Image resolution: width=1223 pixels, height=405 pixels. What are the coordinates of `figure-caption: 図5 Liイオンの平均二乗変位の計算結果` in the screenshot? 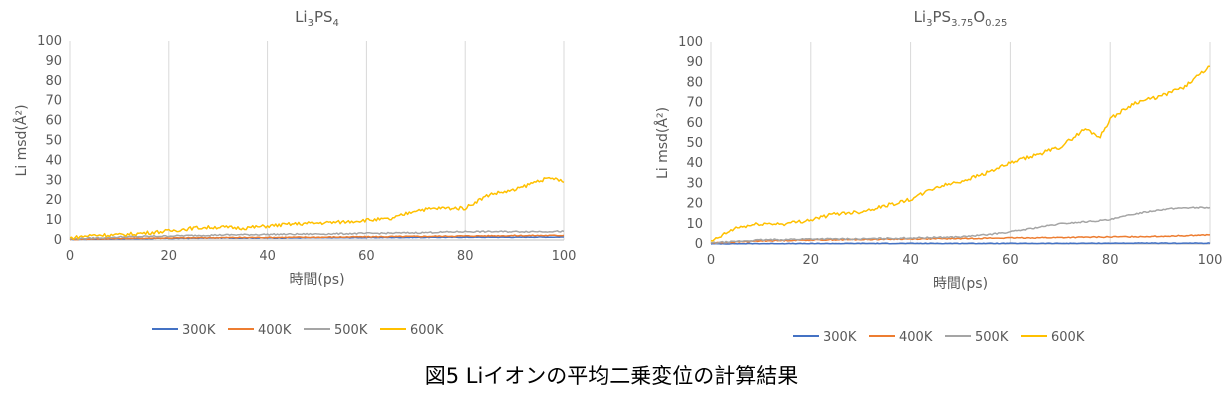 It's located at (611, 376).